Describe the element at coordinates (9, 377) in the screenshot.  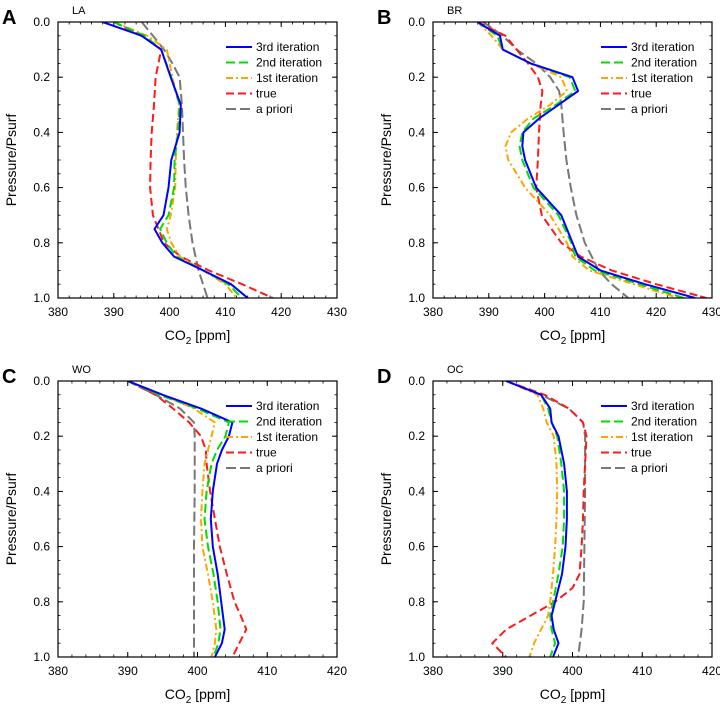
I see `panel-letter: C` at that location.